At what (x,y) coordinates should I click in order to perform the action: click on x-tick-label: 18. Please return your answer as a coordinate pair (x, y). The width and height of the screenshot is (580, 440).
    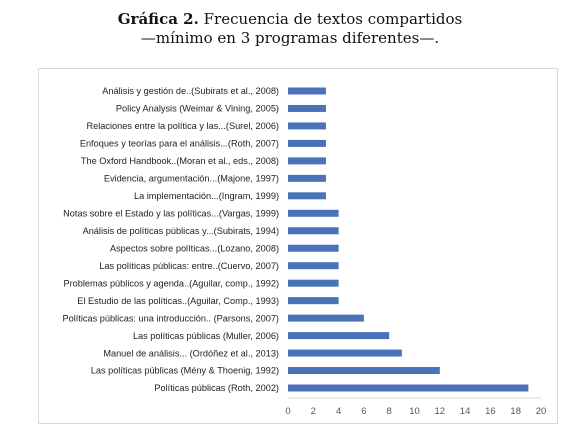
    Looking at the image, I should click on (515, 411).